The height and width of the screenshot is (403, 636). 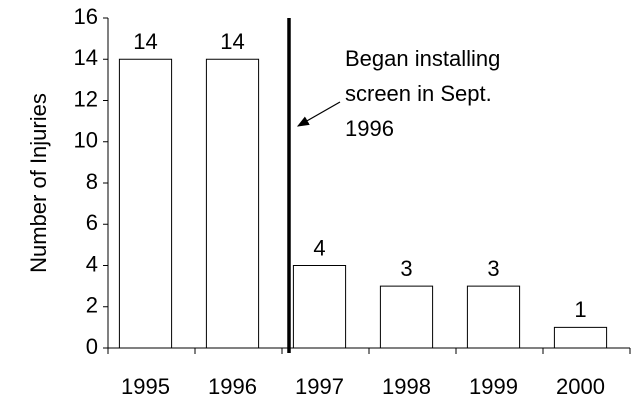 I want to click on x-tick-label: 2000, so click(x=580, y=386).